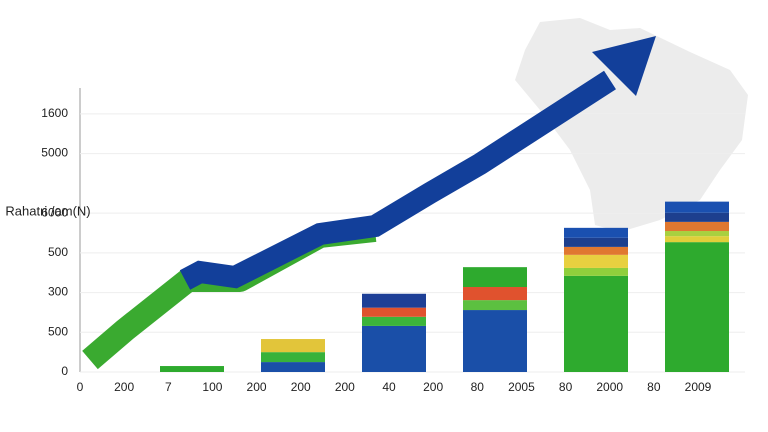  What do you see at coordinates (80, 387) in the screenshot?
I see `x-tick-label: 0` at bounding box center [80, 387].